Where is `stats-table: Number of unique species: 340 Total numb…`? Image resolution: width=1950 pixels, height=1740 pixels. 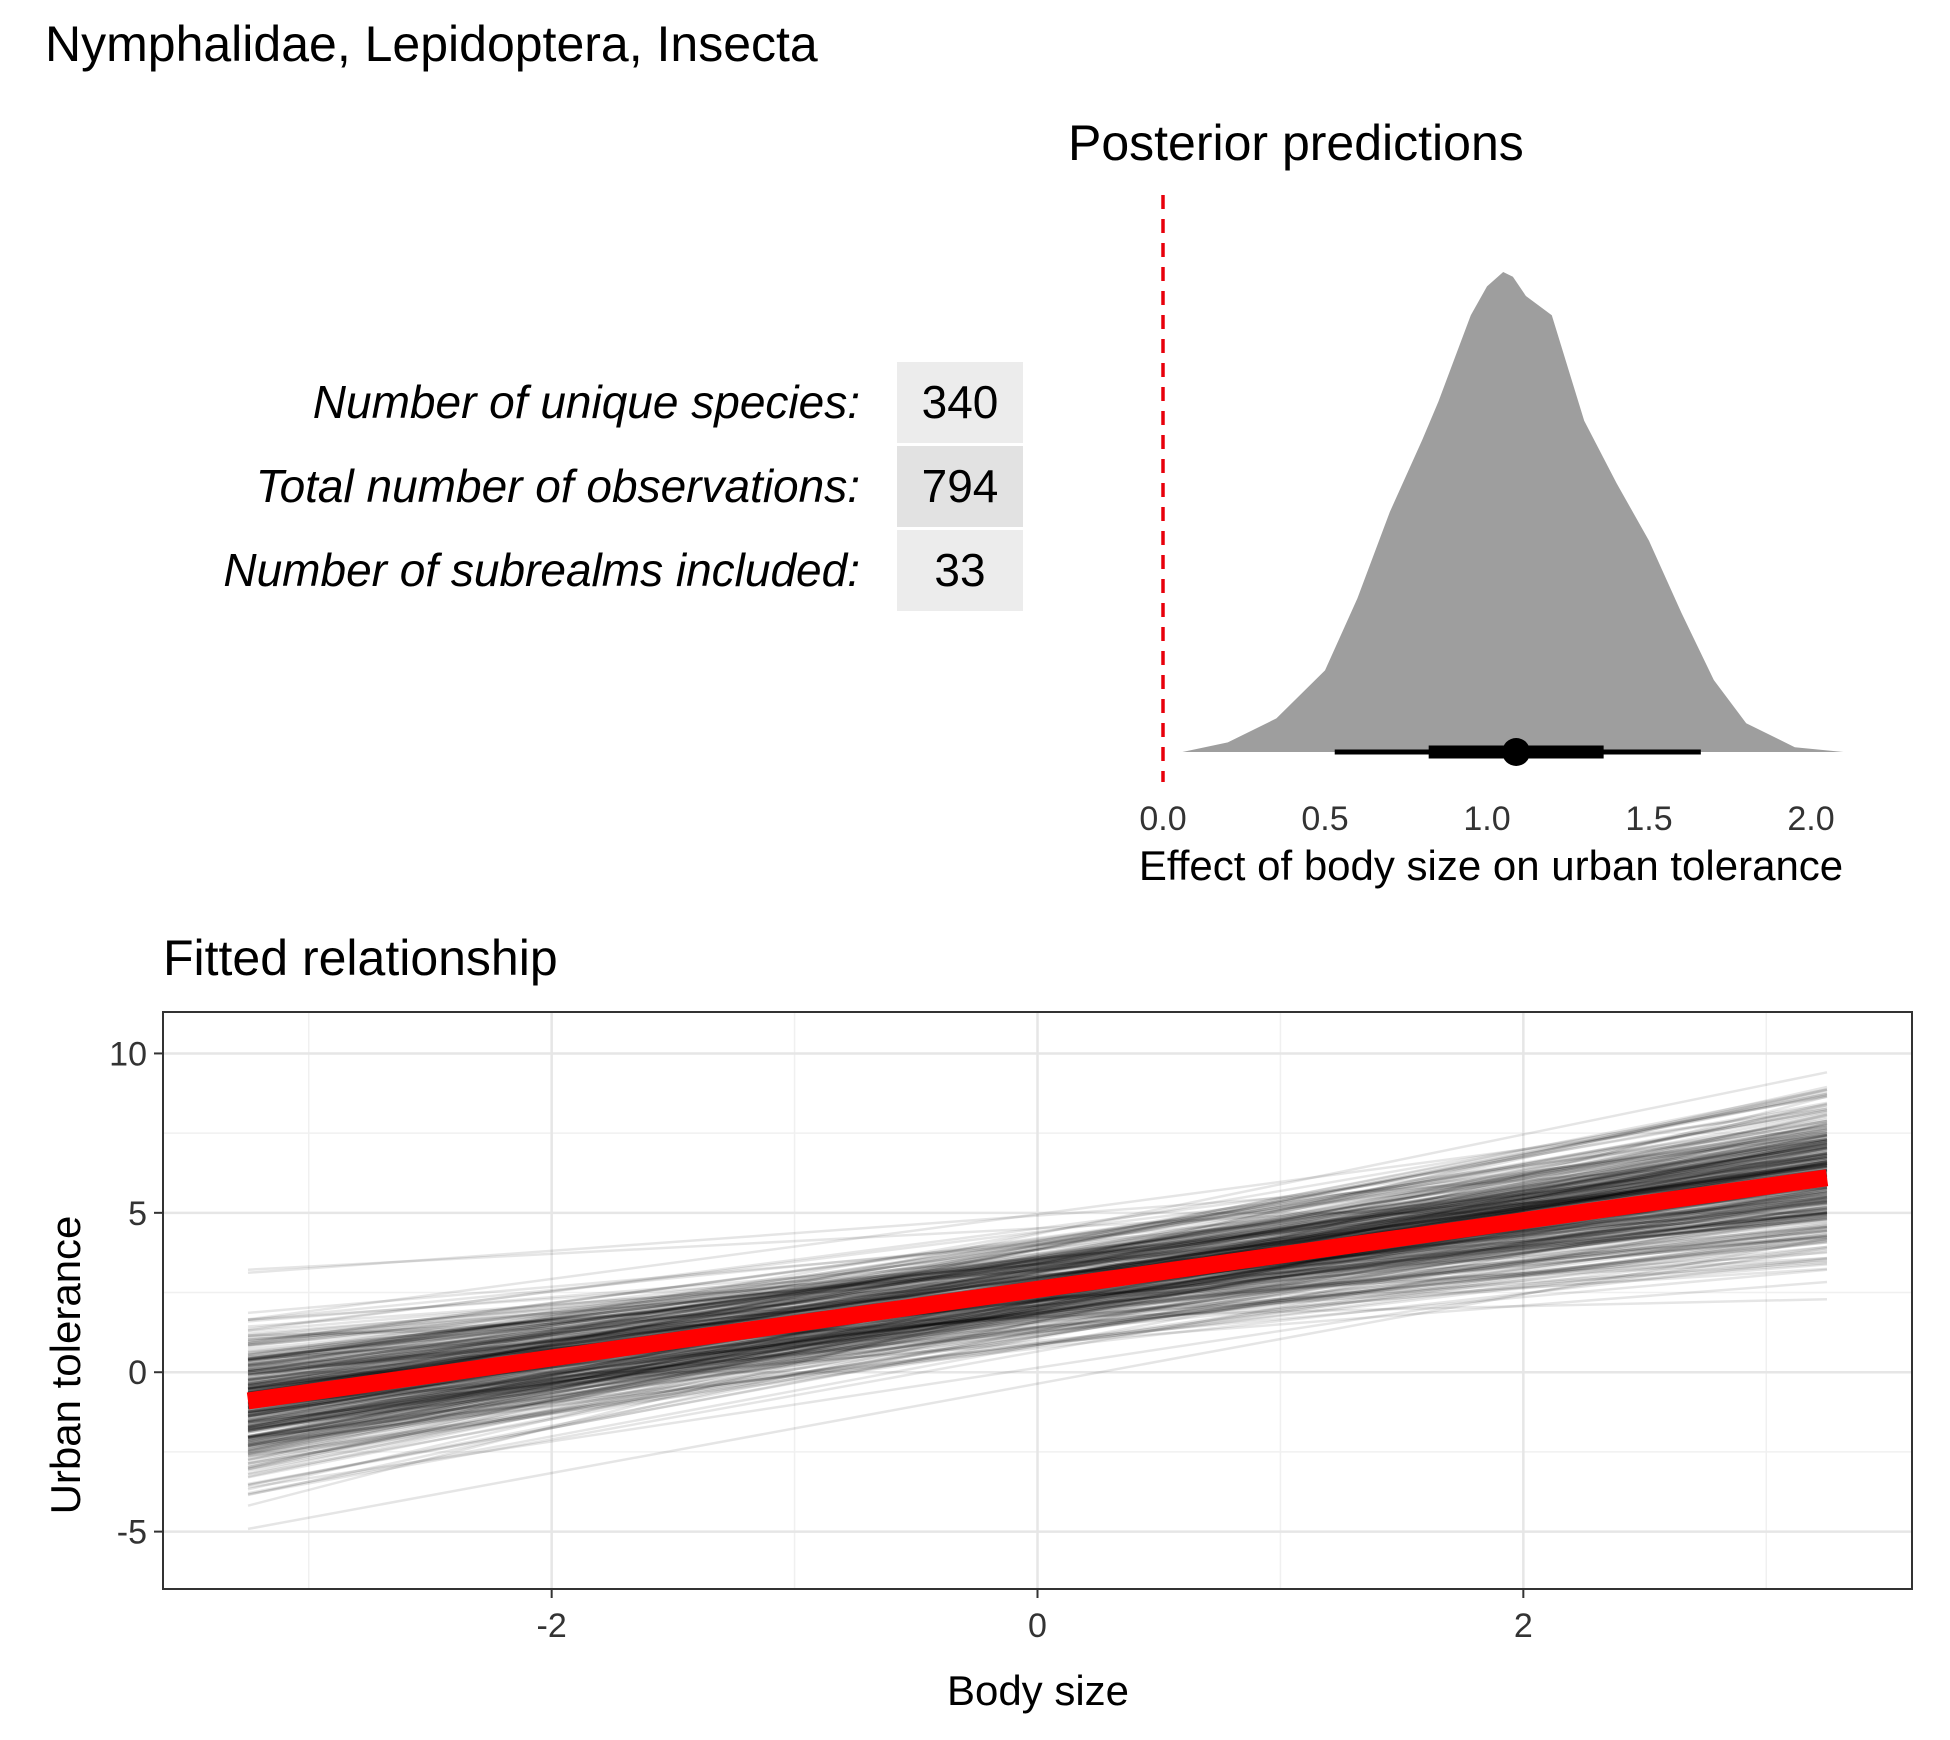 stats-table: Number of unique species: 340 Total numb… is located at coordinates (515, 487).